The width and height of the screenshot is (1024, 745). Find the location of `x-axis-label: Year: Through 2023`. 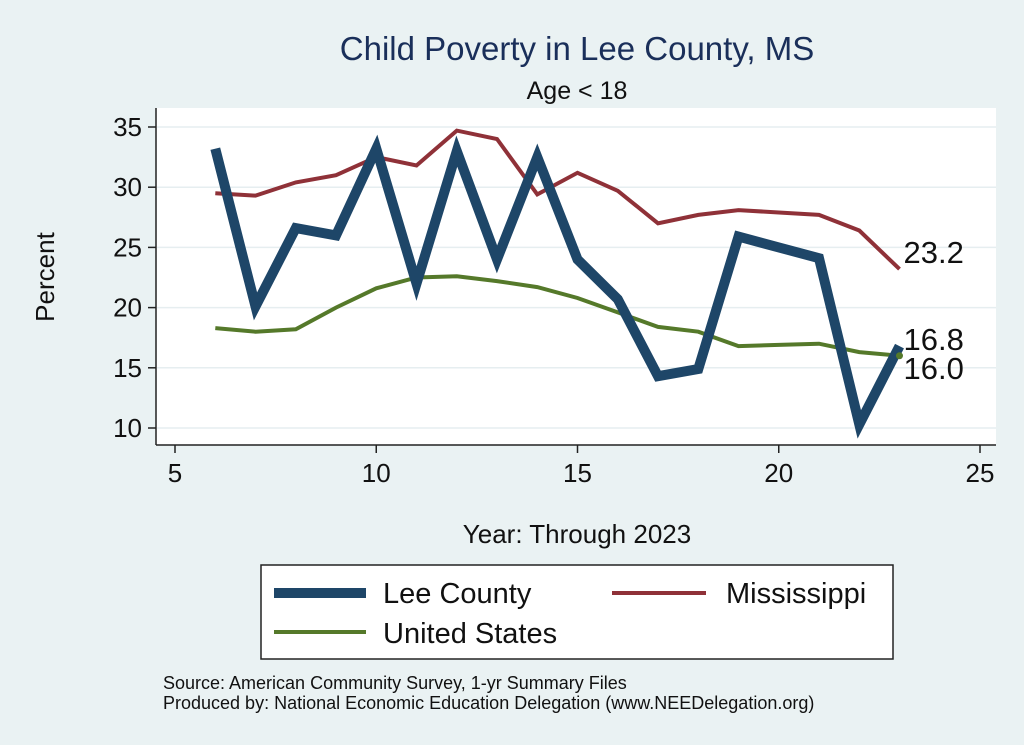

x-axis-label: Year: Through 2023 is located at coordinates (577, 534).